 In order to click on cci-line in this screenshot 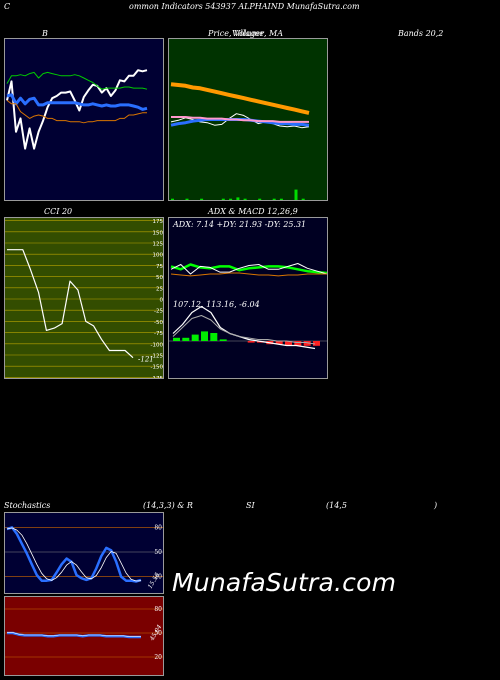, I will do `click(70, 304)`.